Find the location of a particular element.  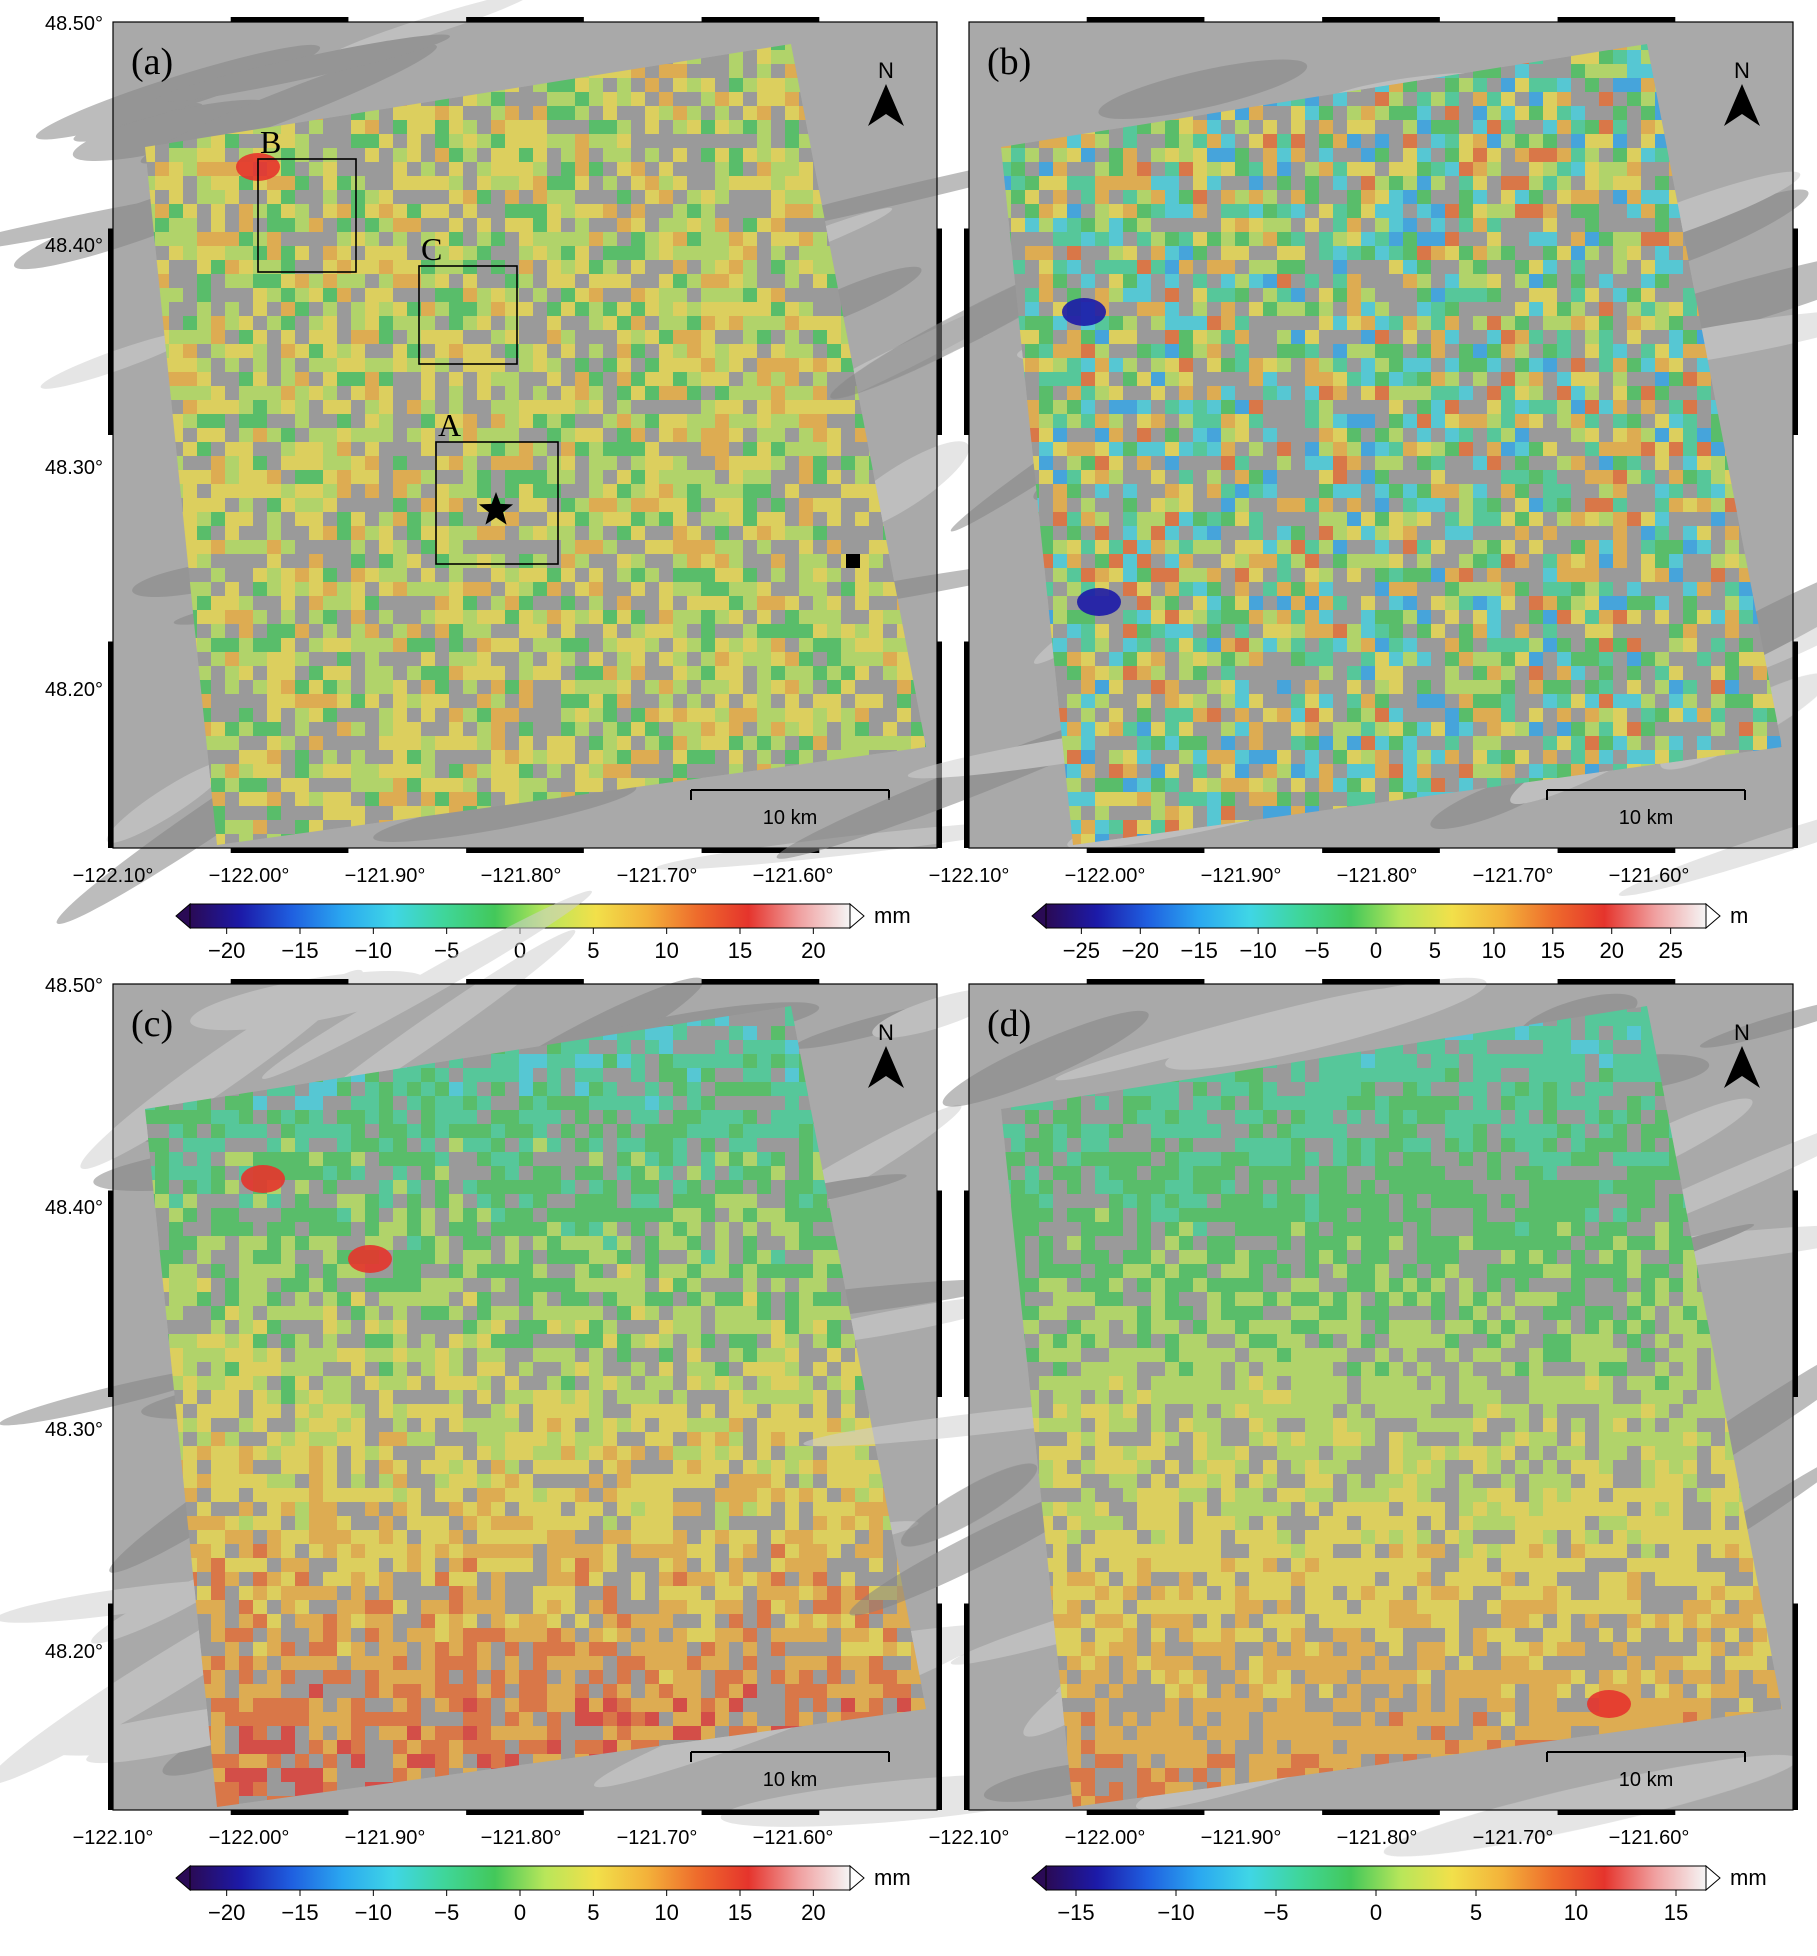

colorbar-tick-label: −5 is located at coordinates (446, 1912).